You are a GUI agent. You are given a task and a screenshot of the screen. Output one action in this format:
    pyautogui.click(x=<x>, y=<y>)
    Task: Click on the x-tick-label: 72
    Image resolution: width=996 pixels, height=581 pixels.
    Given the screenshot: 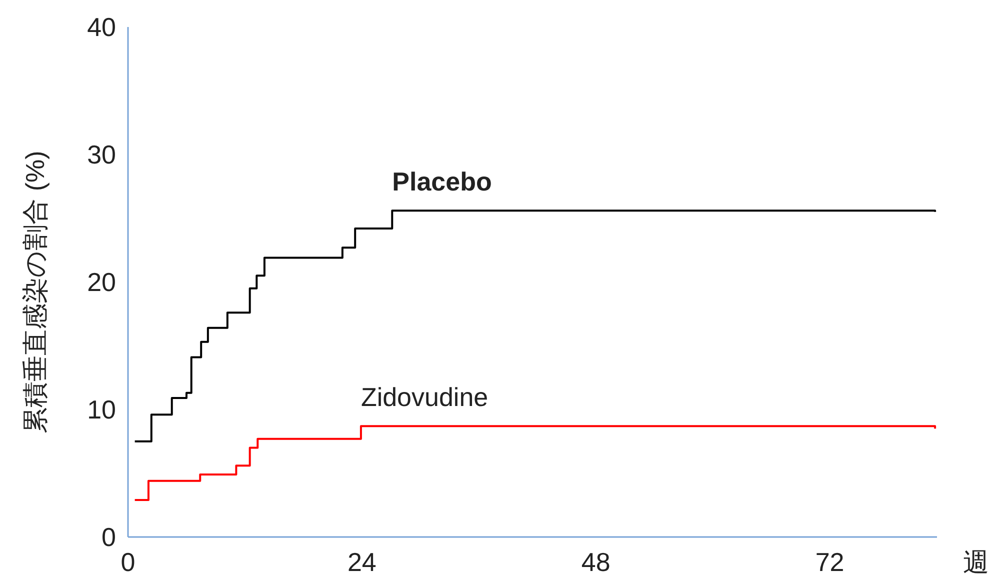 What is the action you would take?
    pyautogui.click(x=829, y=562)
    